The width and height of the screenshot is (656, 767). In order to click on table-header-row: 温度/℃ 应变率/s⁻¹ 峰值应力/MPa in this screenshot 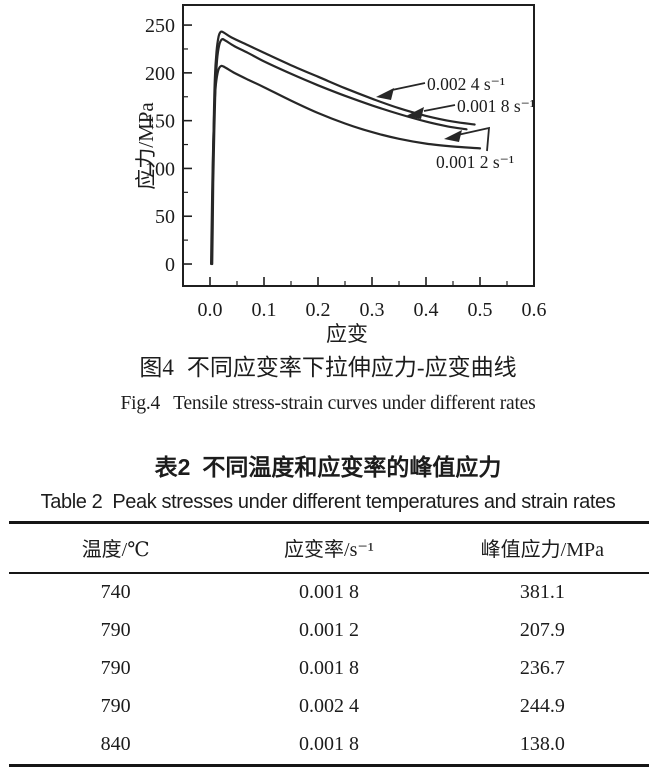, I will do `click(329, 548)`.